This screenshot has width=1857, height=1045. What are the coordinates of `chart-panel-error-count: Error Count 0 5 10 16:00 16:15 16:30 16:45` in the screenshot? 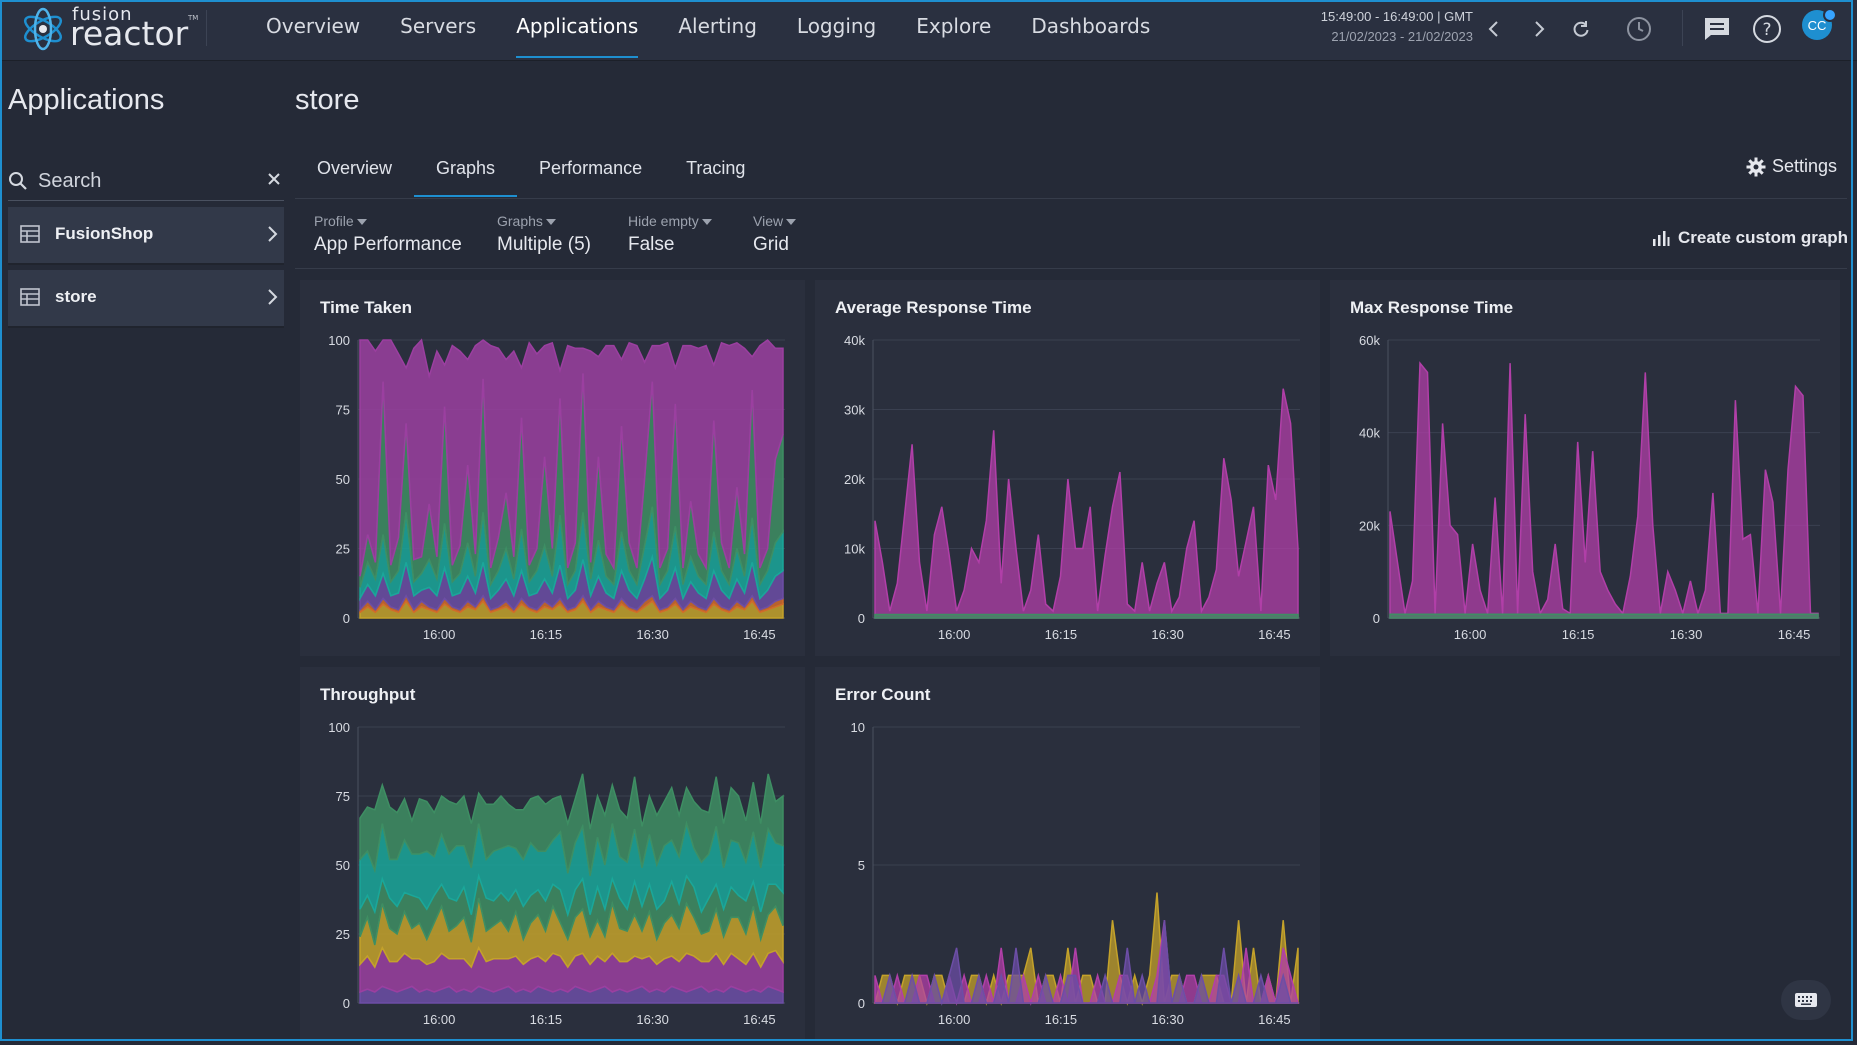 It's located at (1067, 854).